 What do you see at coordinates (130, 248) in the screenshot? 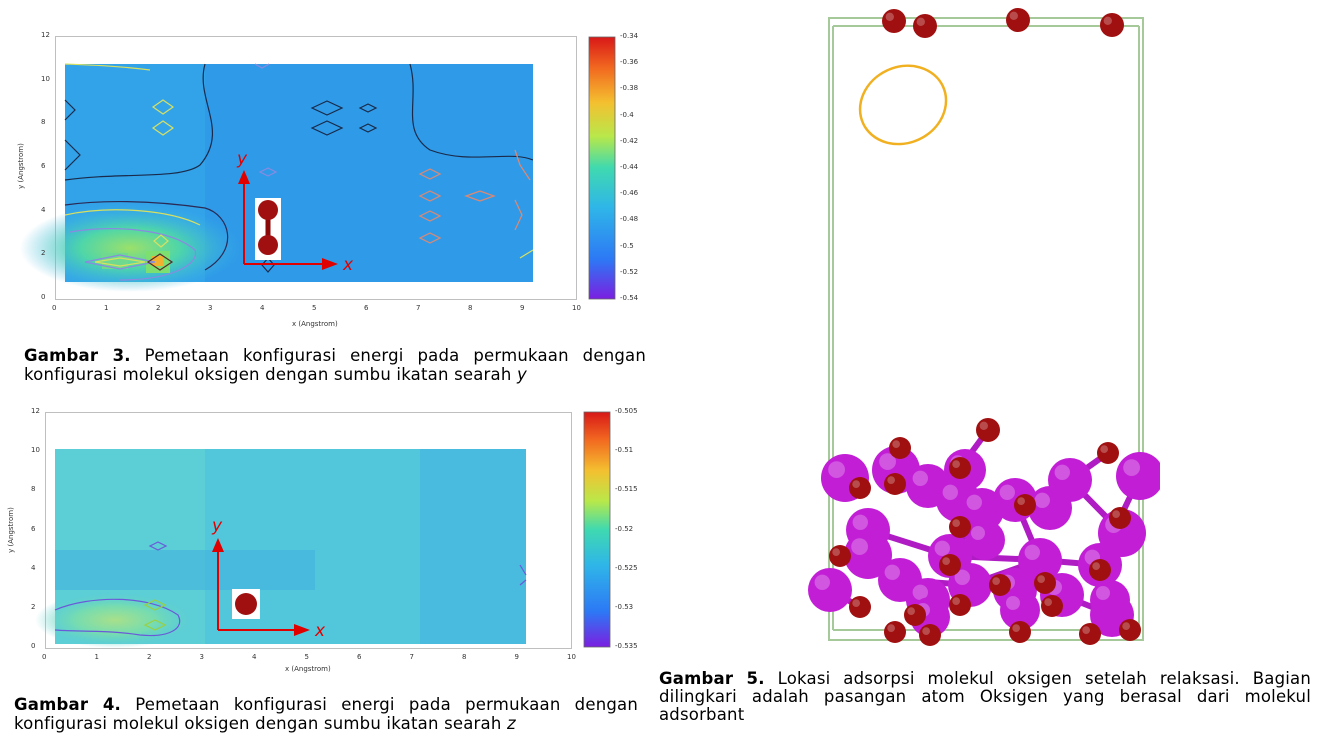
I see `figure3-low-energy-region` at bounding box center [130, 248].